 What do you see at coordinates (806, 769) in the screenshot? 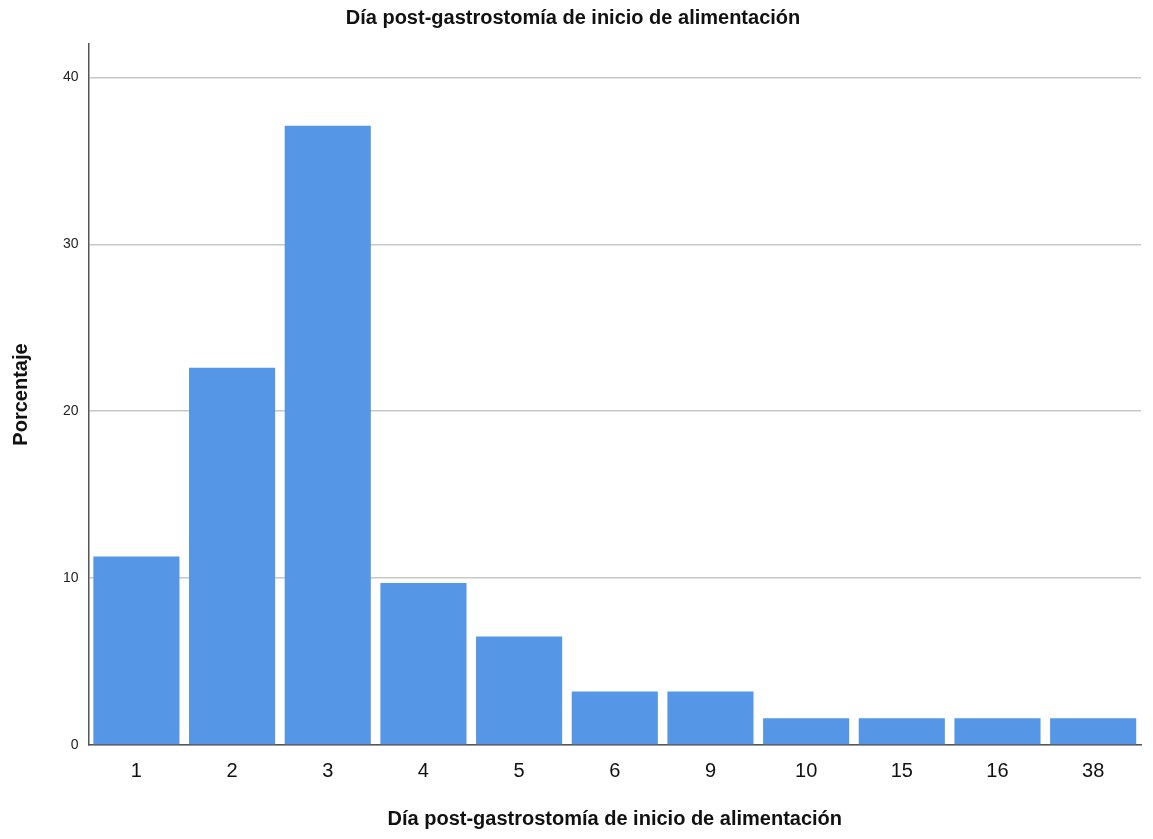
I see `x-tick-label: 10` at bounding box center [806, 769].